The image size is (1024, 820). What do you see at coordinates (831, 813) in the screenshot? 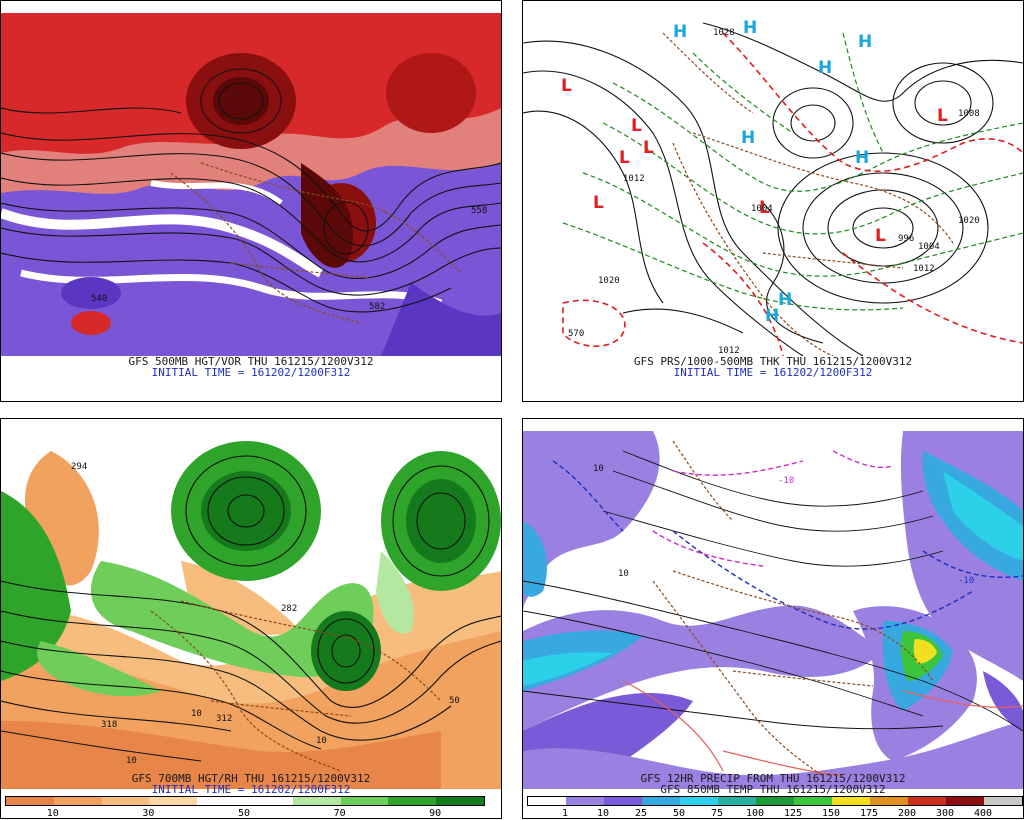
I see `colorbar-tick-label: 150` at bounding box center [831, 813].